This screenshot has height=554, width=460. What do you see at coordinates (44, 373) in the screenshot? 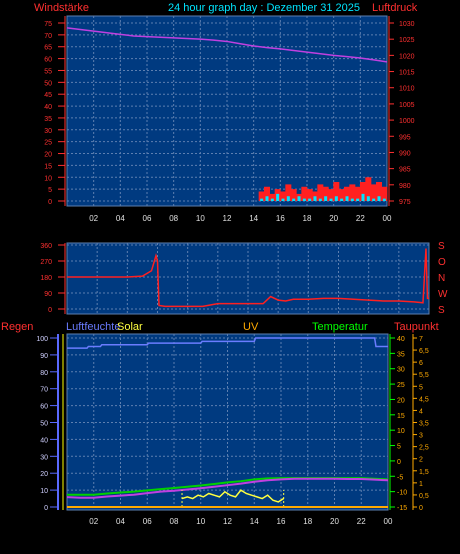
I see `humidity-y-tick-label: 80` at bounding box center [44, 373].